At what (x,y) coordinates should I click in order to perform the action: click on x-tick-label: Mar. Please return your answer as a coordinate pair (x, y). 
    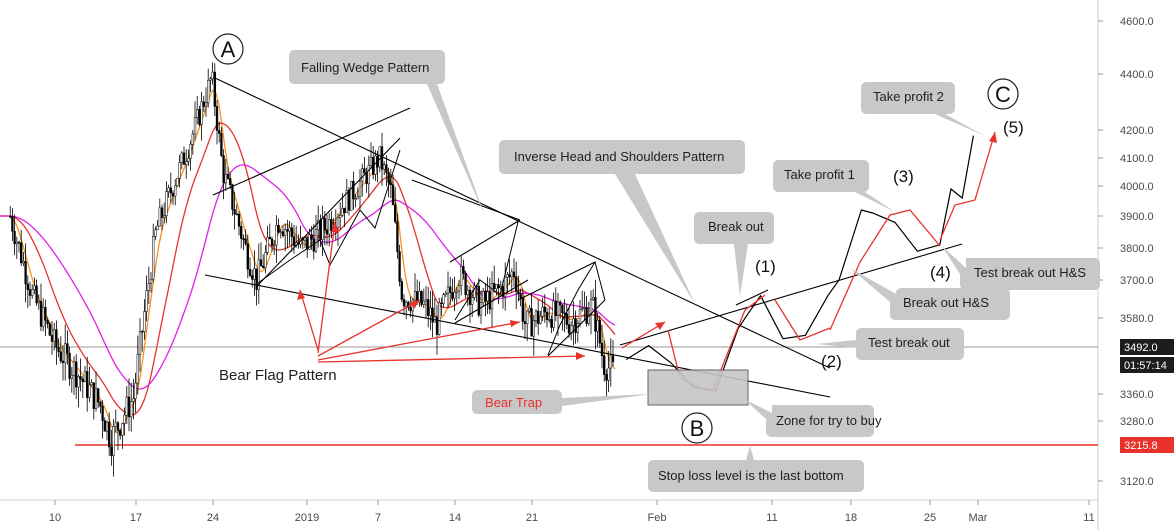
    Looking at the image, I should click on (978, 518).